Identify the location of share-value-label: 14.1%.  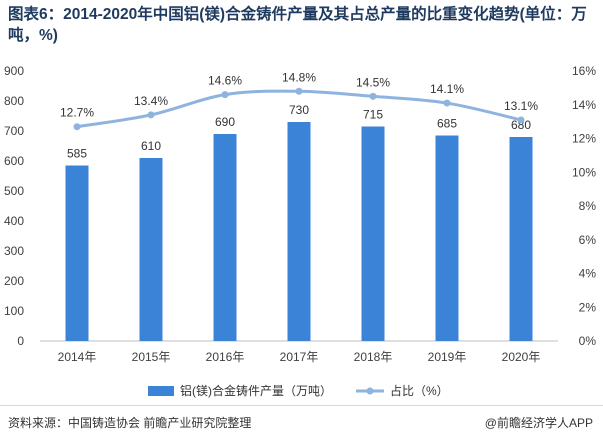
(447, 89).